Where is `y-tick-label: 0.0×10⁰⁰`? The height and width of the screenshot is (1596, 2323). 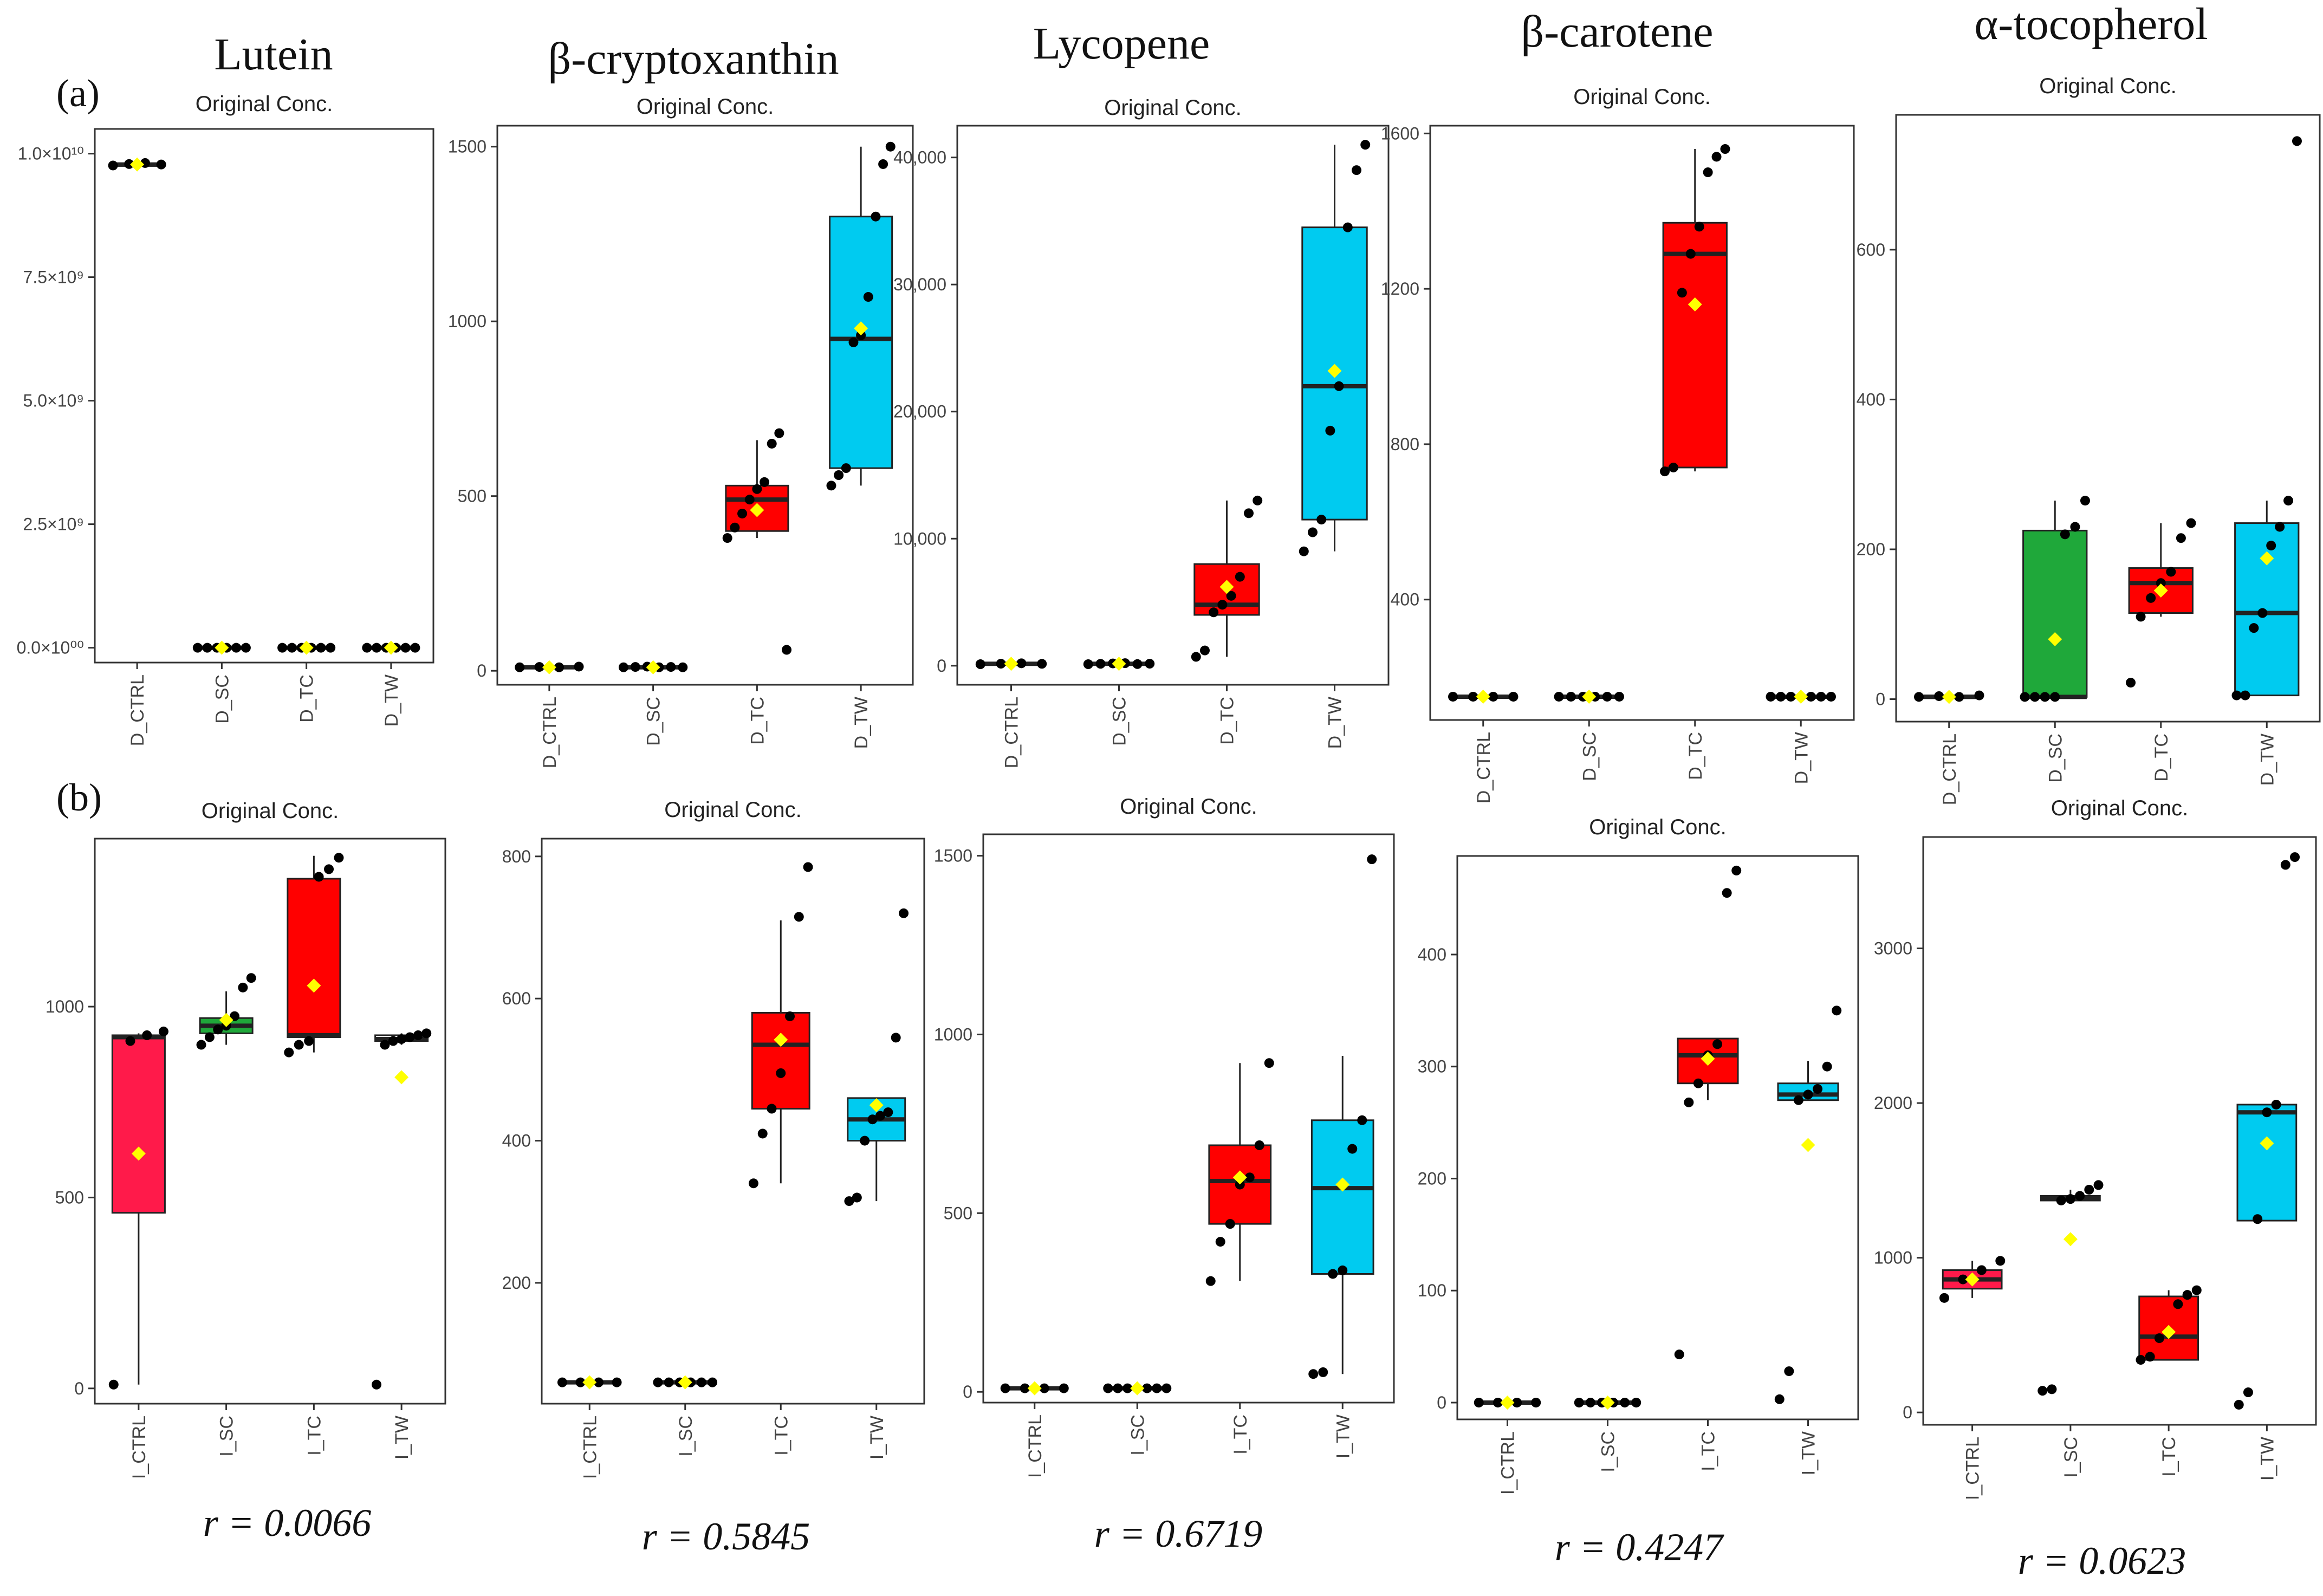 y-tick-label: 0.0×10⁰⁰ is located at coordinates (50, 648).